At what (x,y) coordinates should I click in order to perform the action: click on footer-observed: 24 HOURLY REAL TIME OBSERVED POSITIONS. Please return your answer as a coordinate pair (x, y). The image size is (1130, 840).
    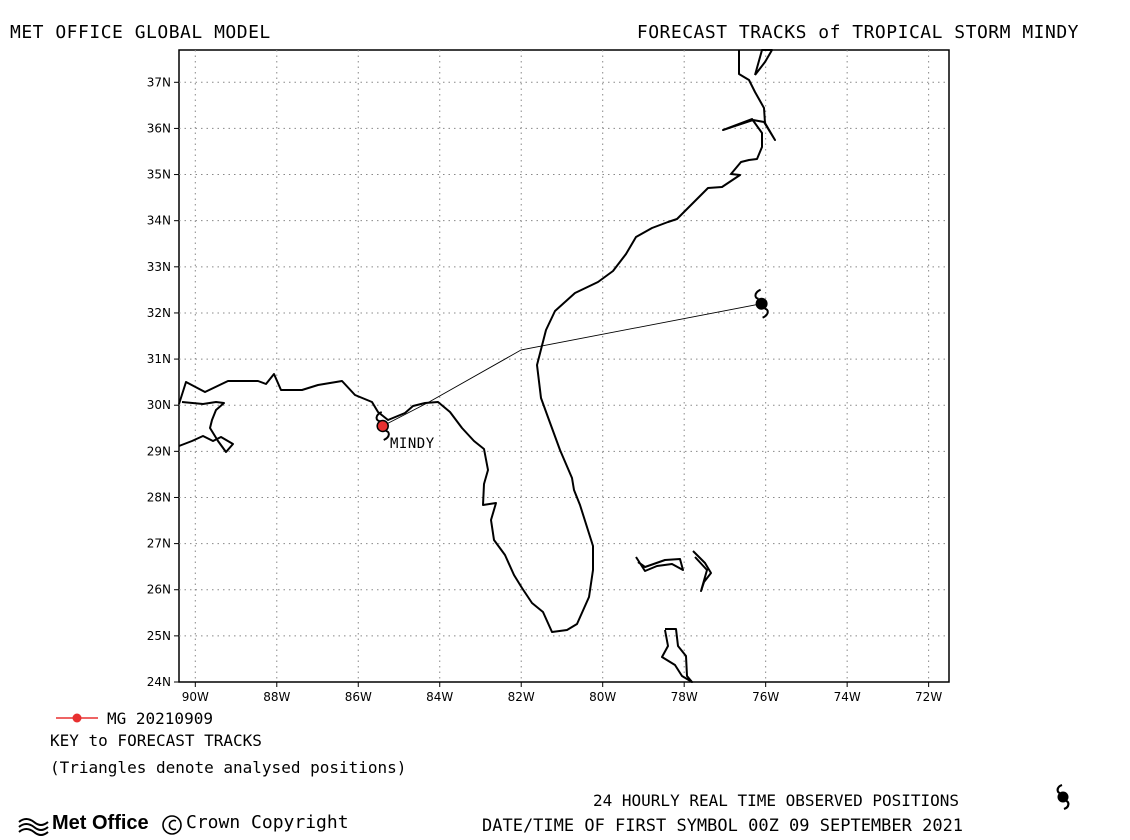
    Looking at the image, I should click on (776, 800).